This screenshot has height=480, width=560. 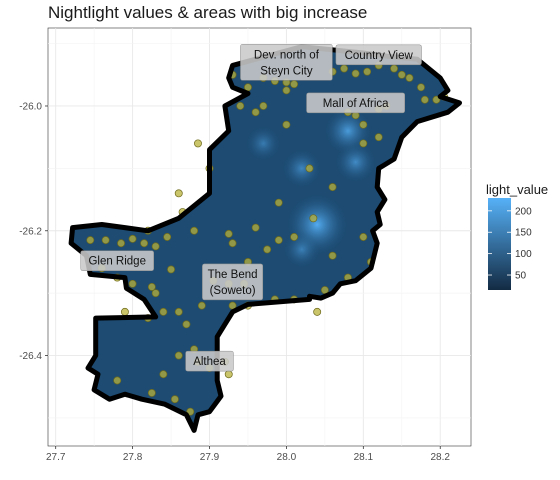 I want to click on annotation-label: Glen Ridge, so click(x=117, y=260).